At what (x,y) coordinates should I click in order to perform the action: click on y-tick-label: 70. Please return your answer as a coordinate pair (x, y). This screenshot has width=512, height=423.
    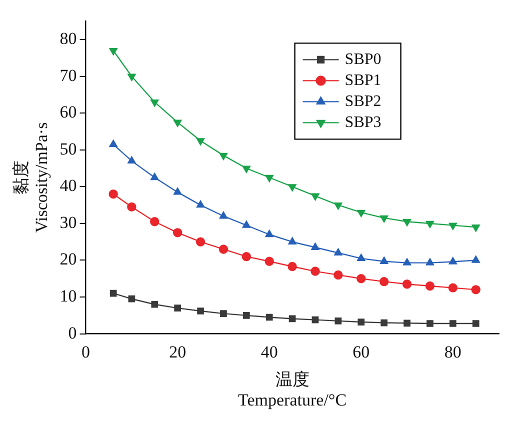
    Looking at the image, I should click on (68, 75).